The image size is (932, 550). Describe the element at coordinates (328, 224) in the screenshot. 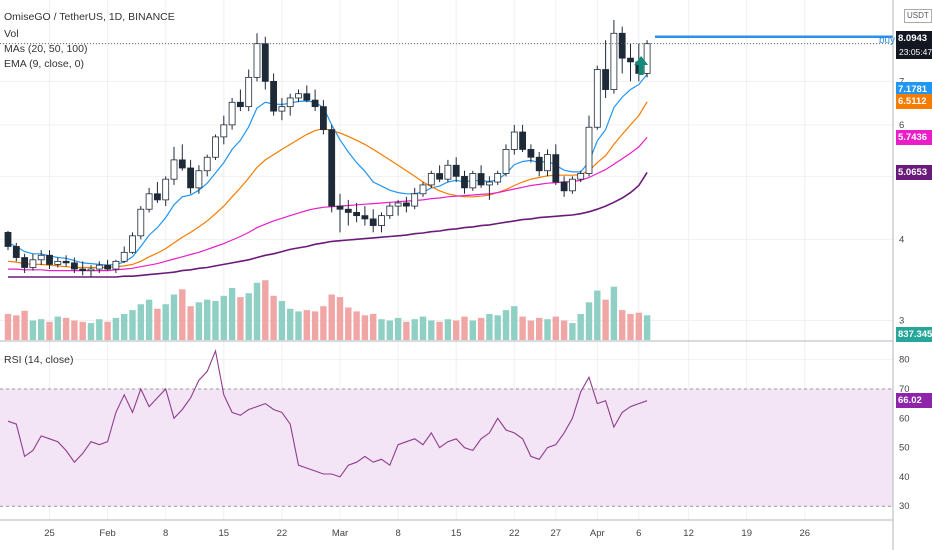

I see `ma-line` at that location.